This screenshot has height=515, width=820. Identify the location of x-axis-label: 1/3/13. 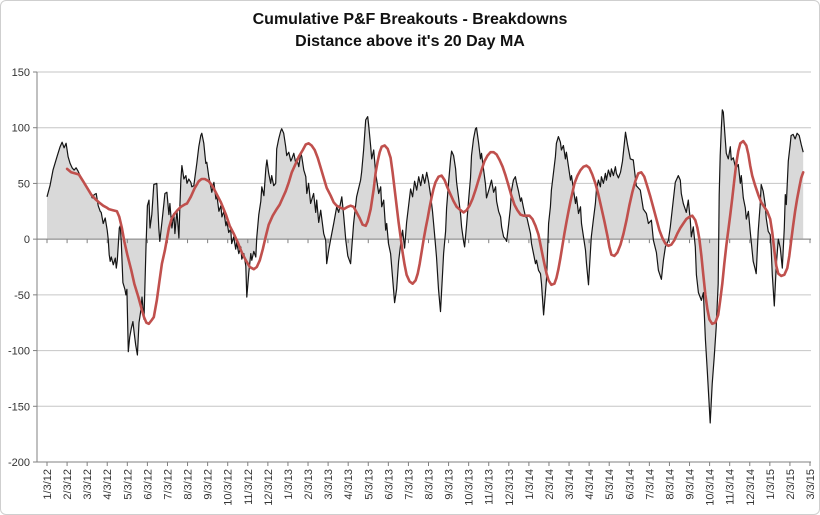
(289, 484).